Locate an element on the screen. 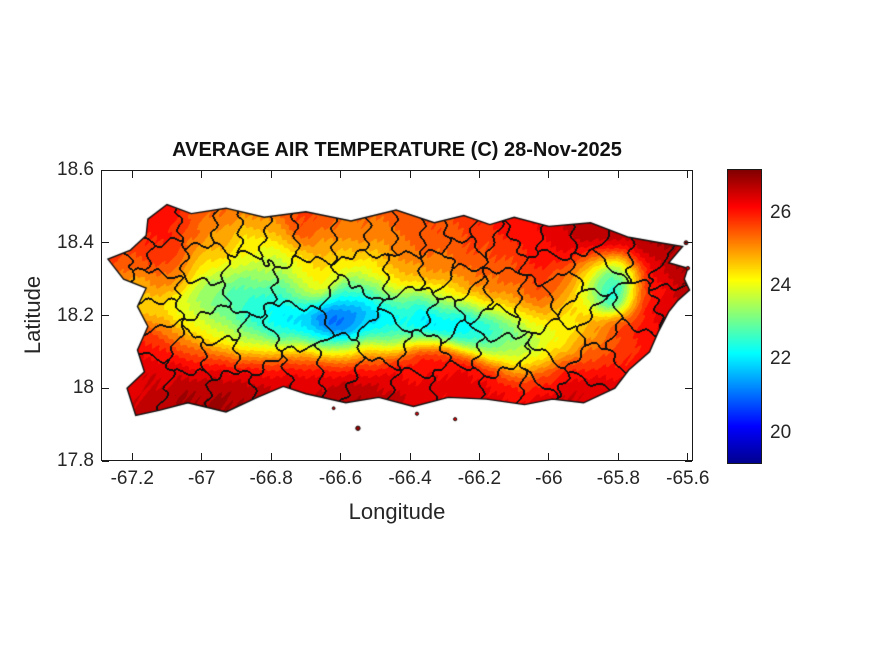  x-tick-label: -66.4 is located at coordinates (410, 478).